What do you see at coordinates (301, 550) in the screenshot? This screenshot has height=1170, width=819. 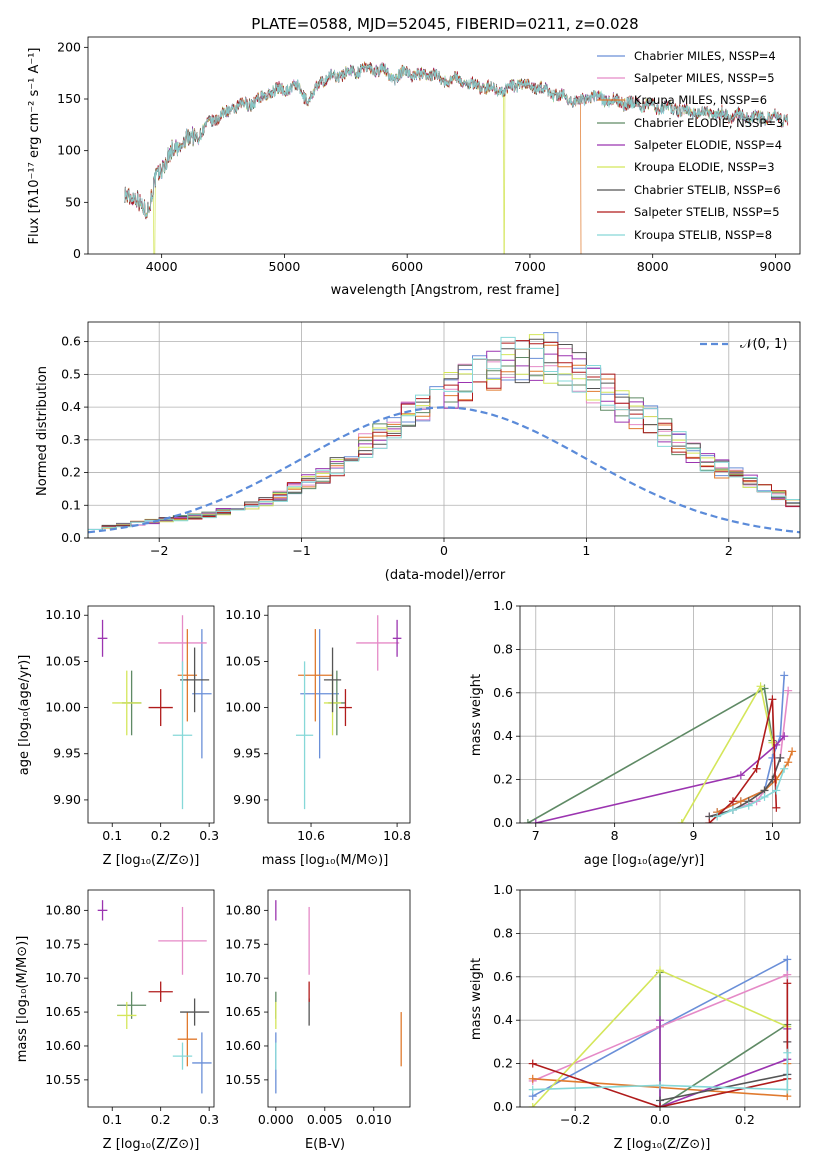 I see `x-tick-label: −1` at bounding box center [301, 550].